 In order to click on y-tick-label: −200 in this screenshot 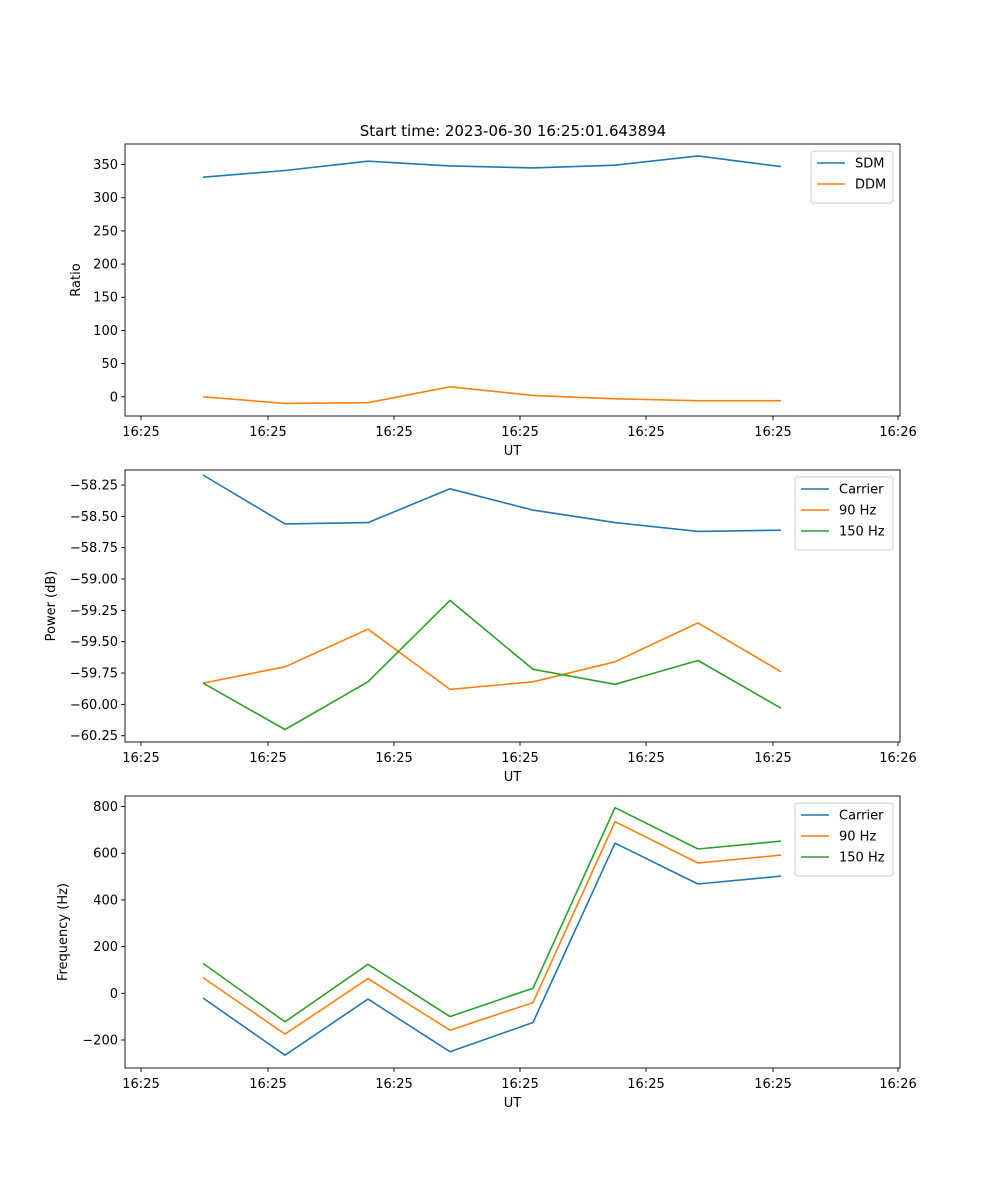, I will do `click(100, 1040)`.